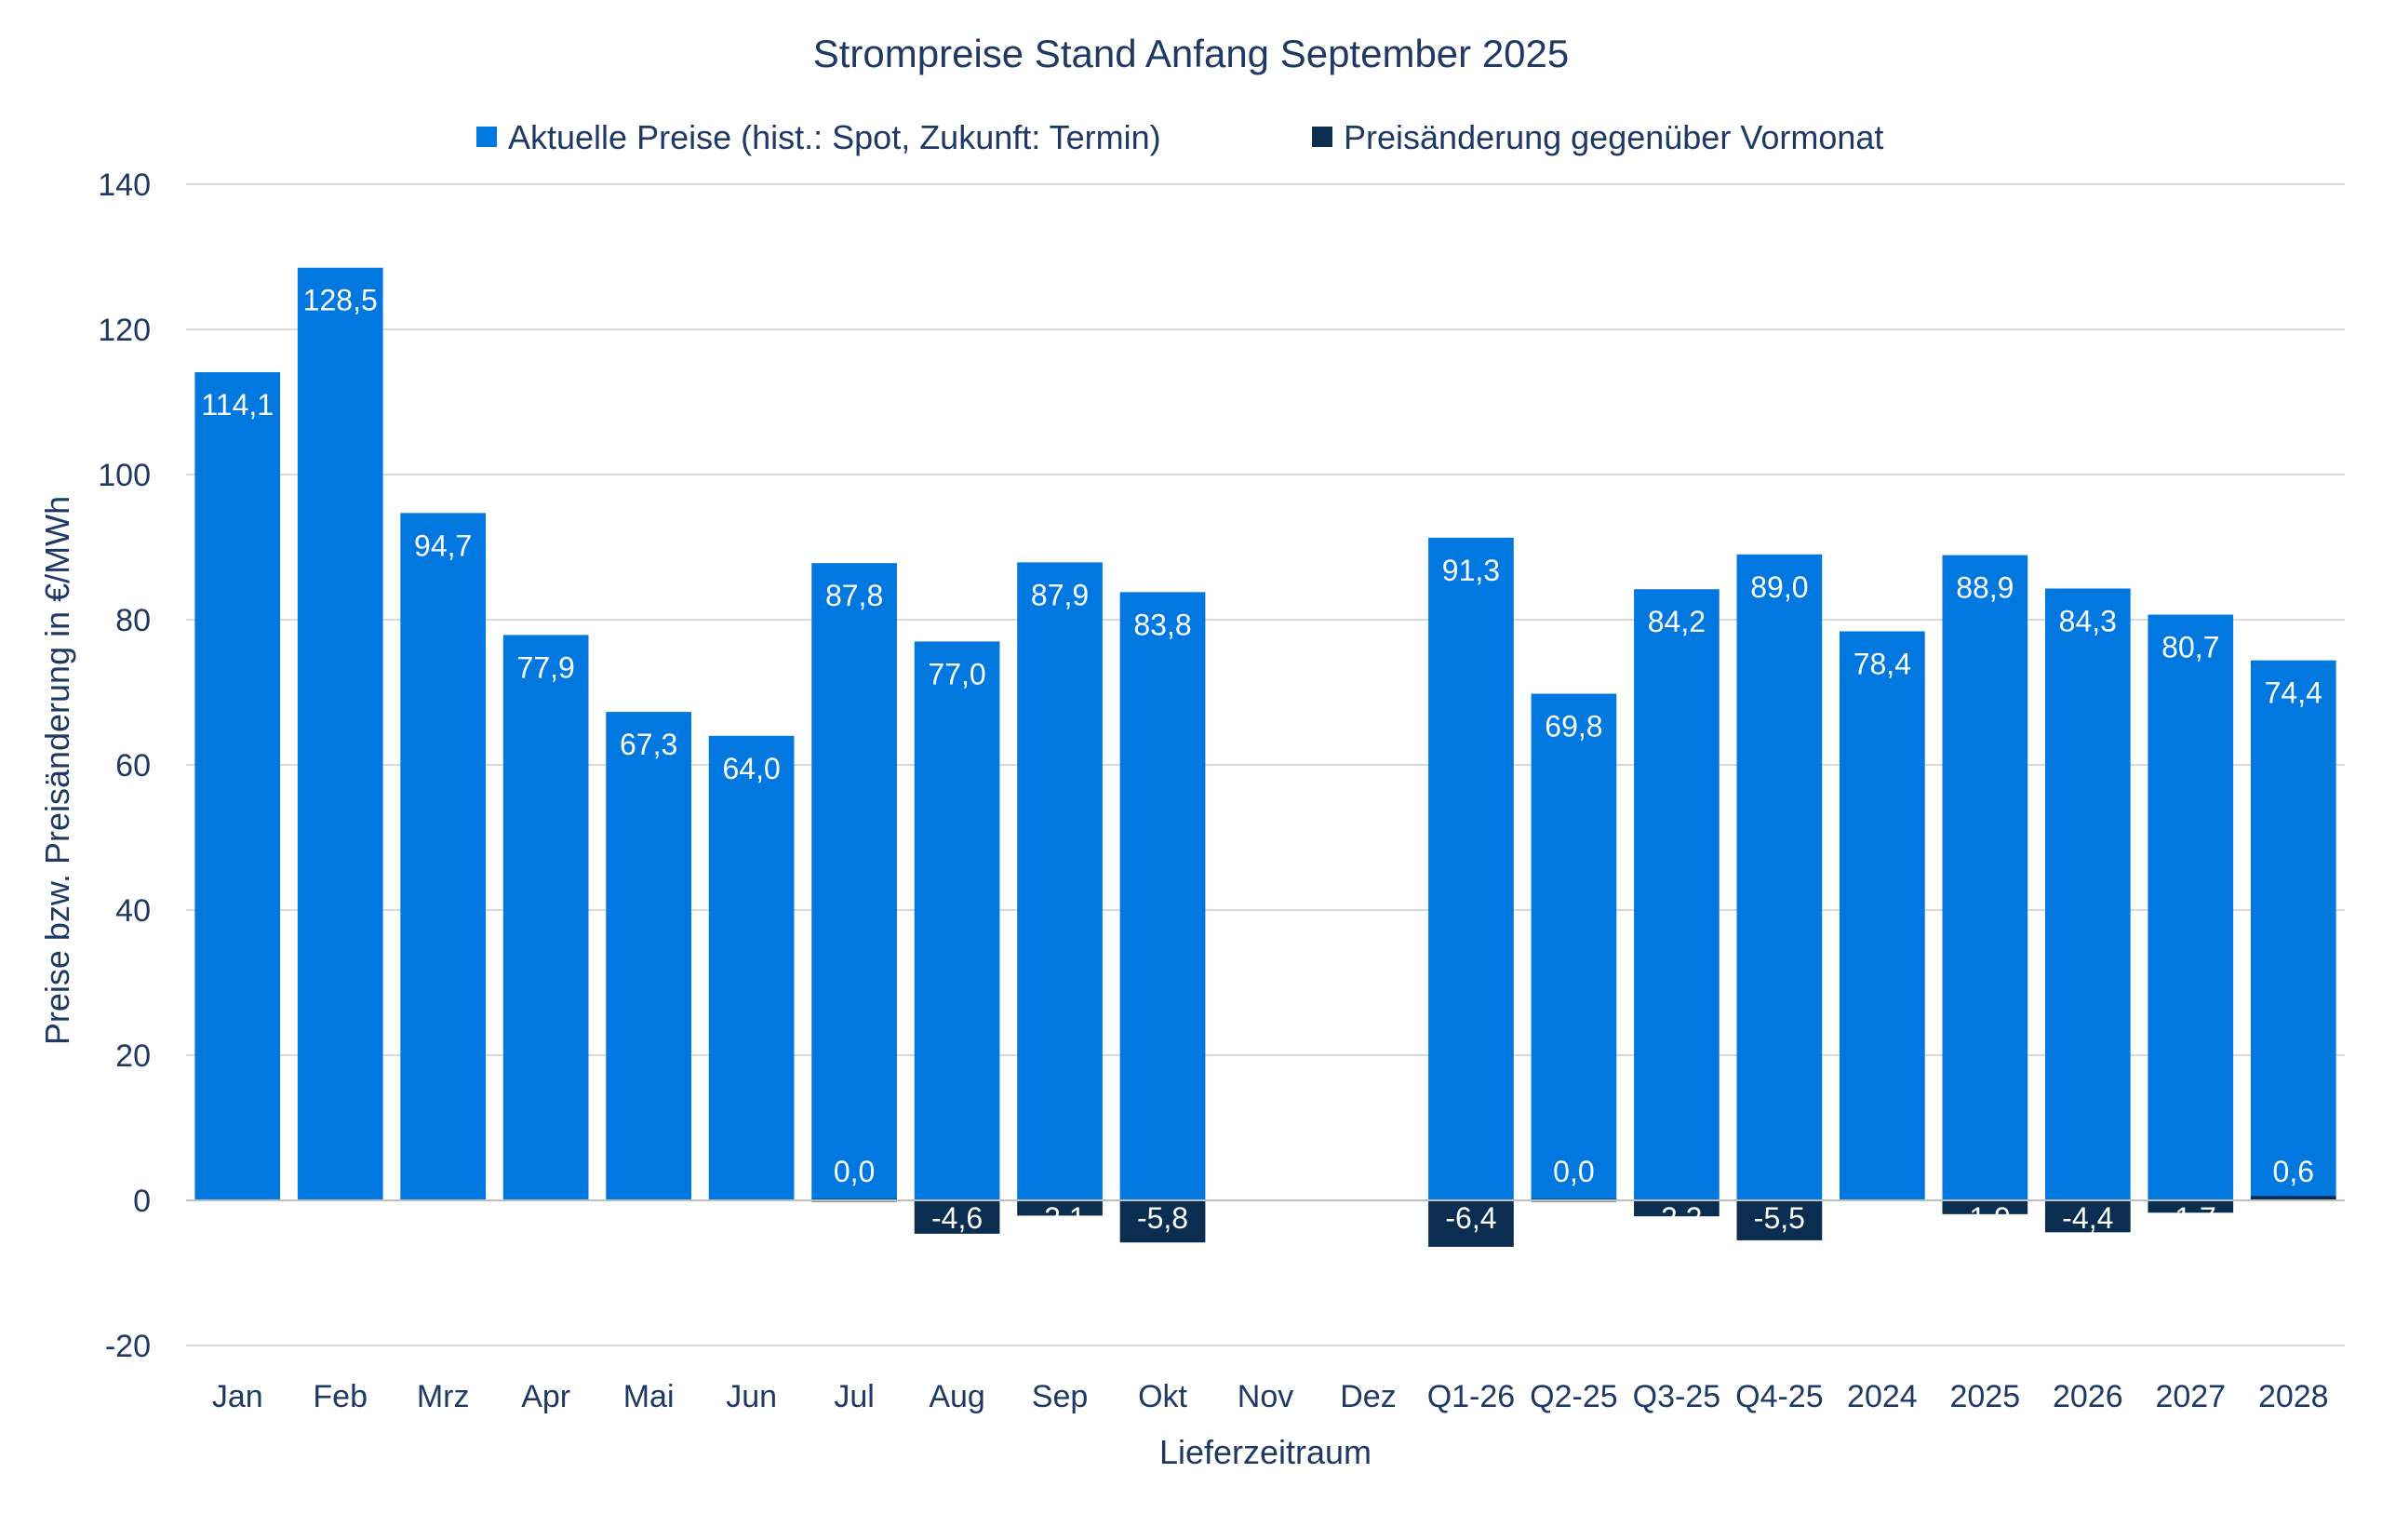 Image resolution: width=2382 pixels, height=1540 pixels. I want to click on x-tick-label: Q2-25, so click(1574, 1396).